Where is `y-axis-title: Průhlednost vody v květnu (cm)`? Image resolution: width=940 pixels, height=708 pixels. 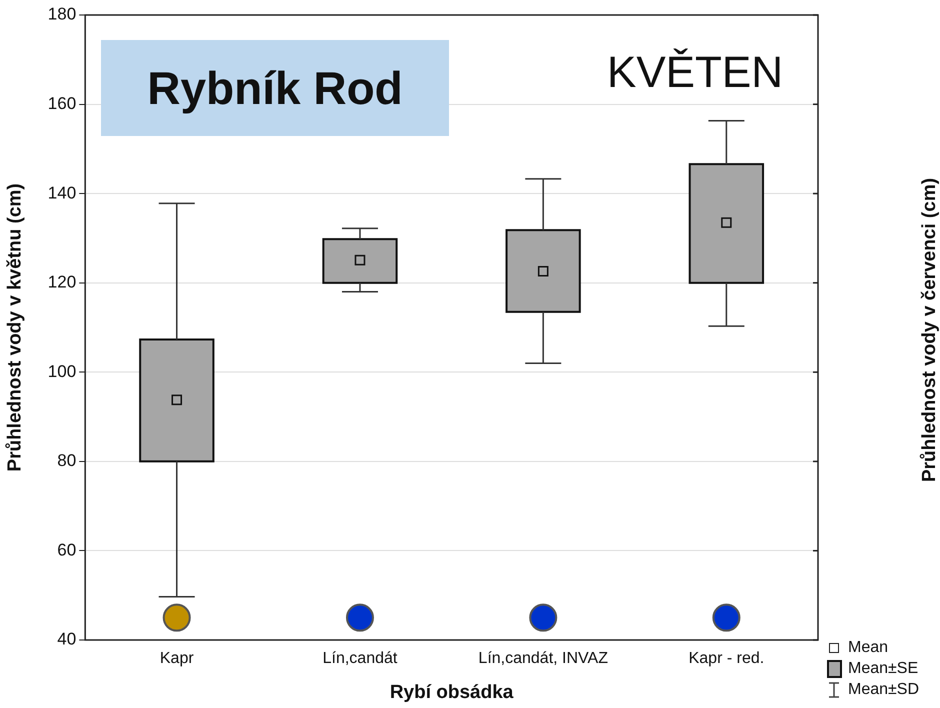 y-axis-title: Průhlednost vody v květnu (cm) is located at coordinates (15, 327).